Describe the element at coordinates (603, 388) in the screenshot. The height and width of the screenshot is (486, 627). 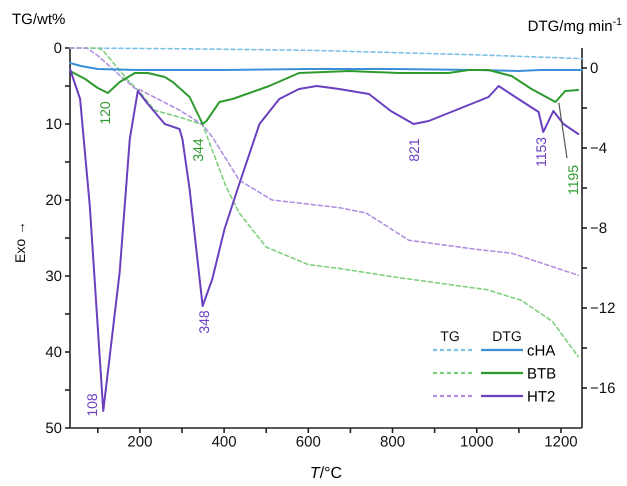
I see `y2-tick-label: −16` at that location.